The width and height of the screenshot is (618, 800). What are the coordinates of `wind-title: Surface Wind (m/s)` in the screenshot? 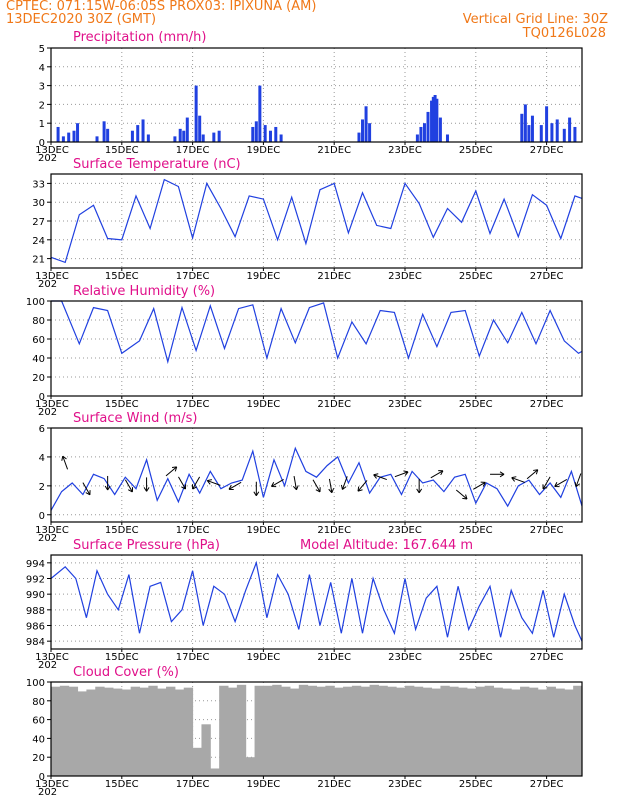 It's located at (135, 418).